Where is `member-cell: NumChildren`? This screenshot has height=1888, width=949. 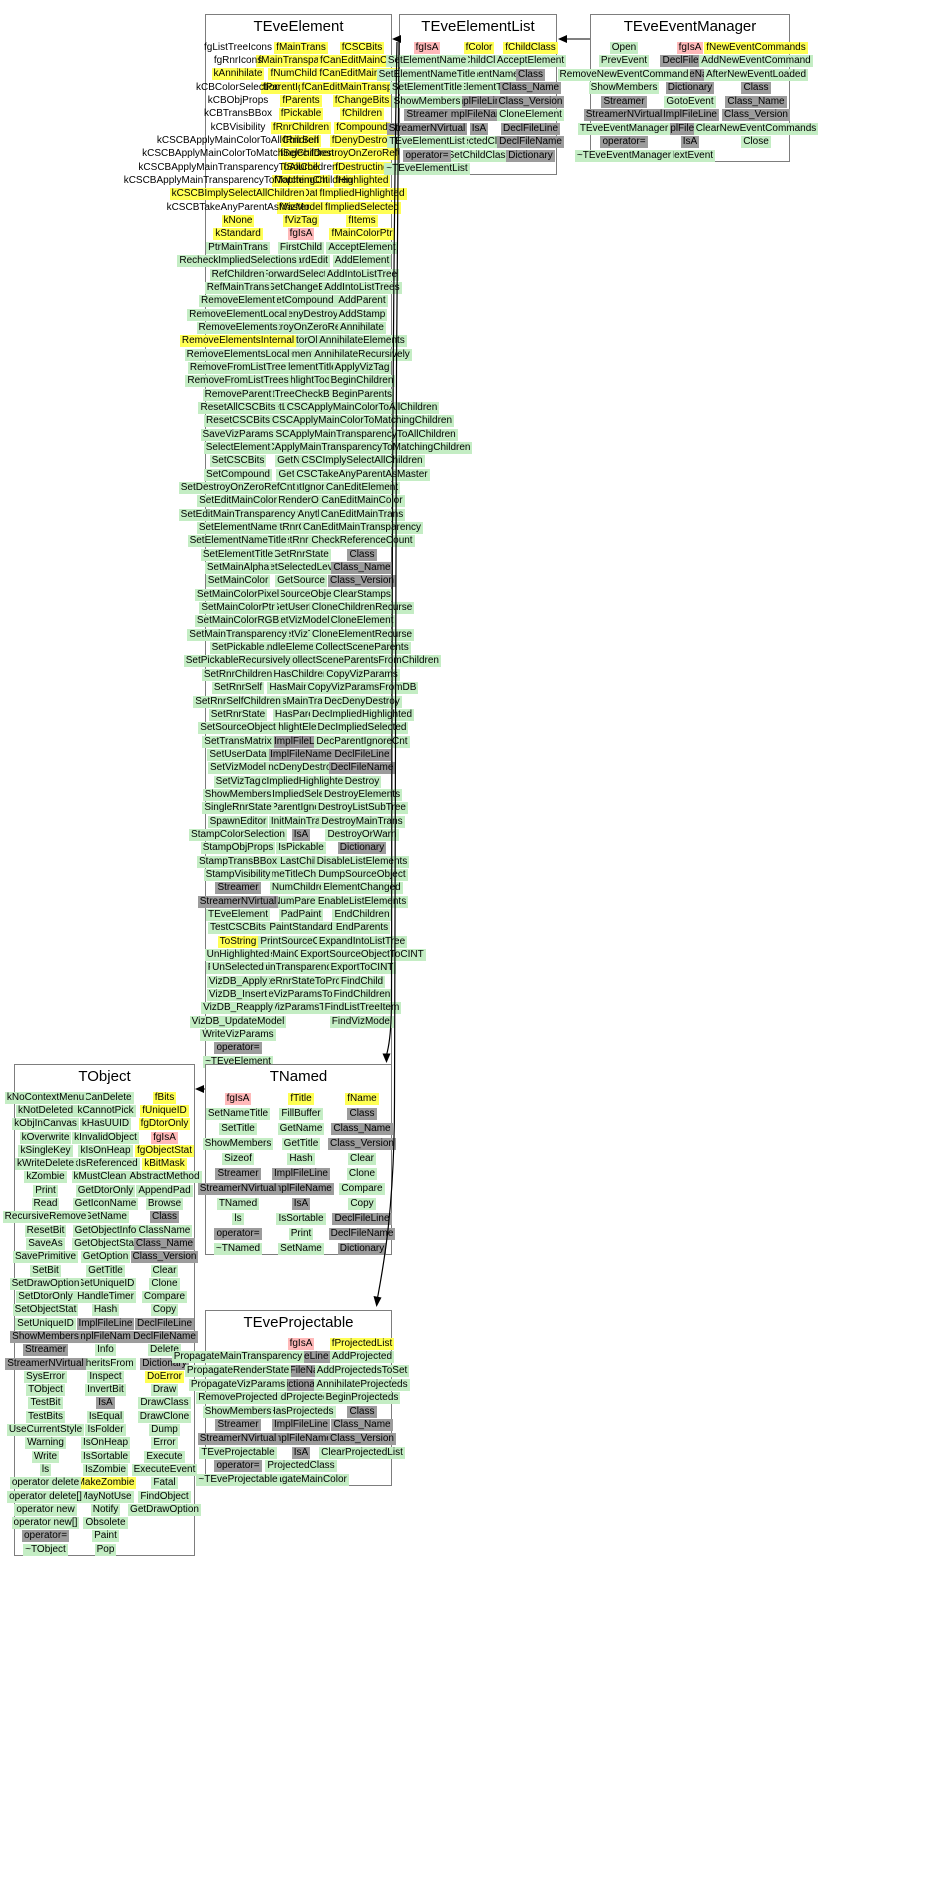
member-cell: NumChildren is located at coordinates (301, 888).